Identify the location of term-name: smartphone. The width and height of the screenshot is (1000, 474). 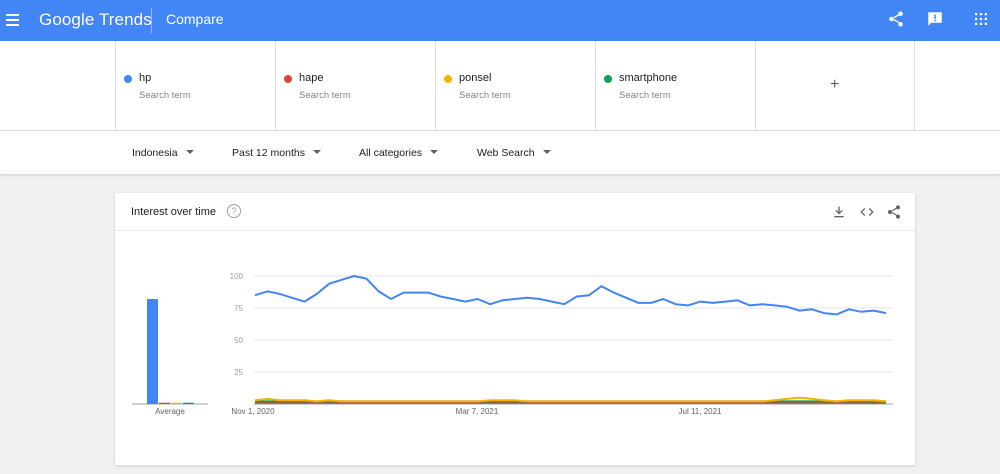
(648, 78).